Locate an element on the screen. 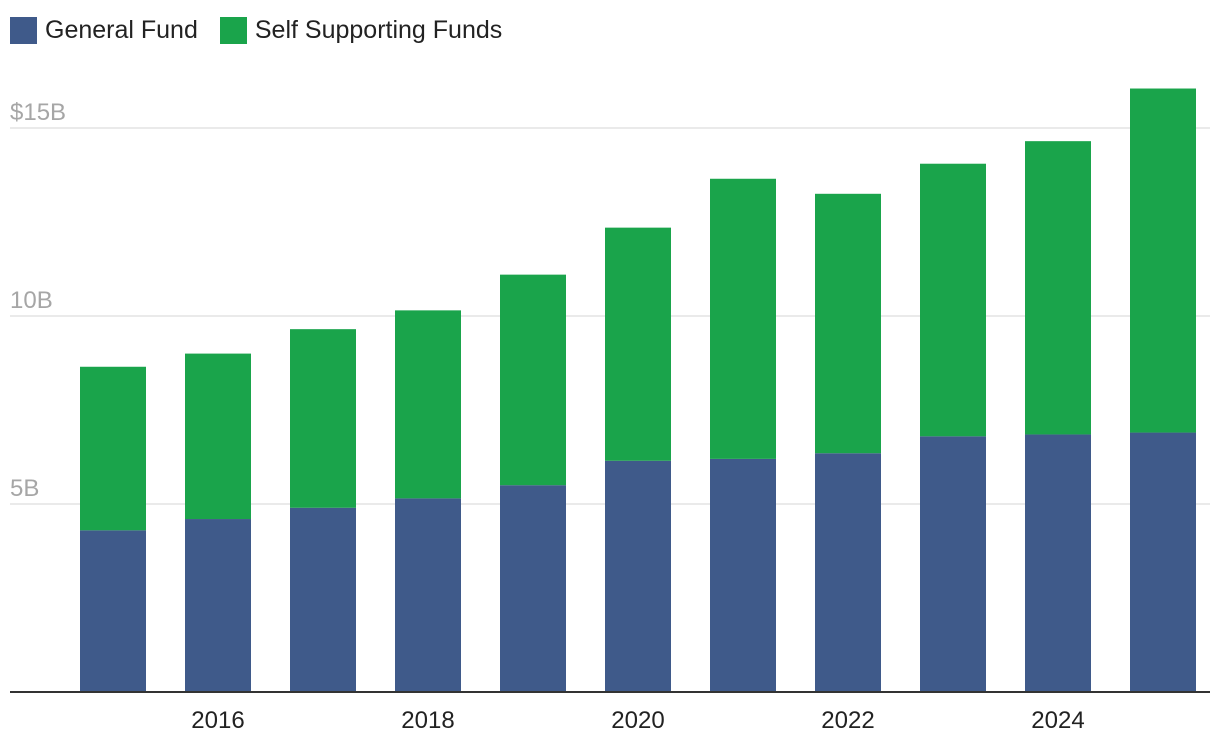  y-tick-label: 10B is located at coordinates (31, 300).